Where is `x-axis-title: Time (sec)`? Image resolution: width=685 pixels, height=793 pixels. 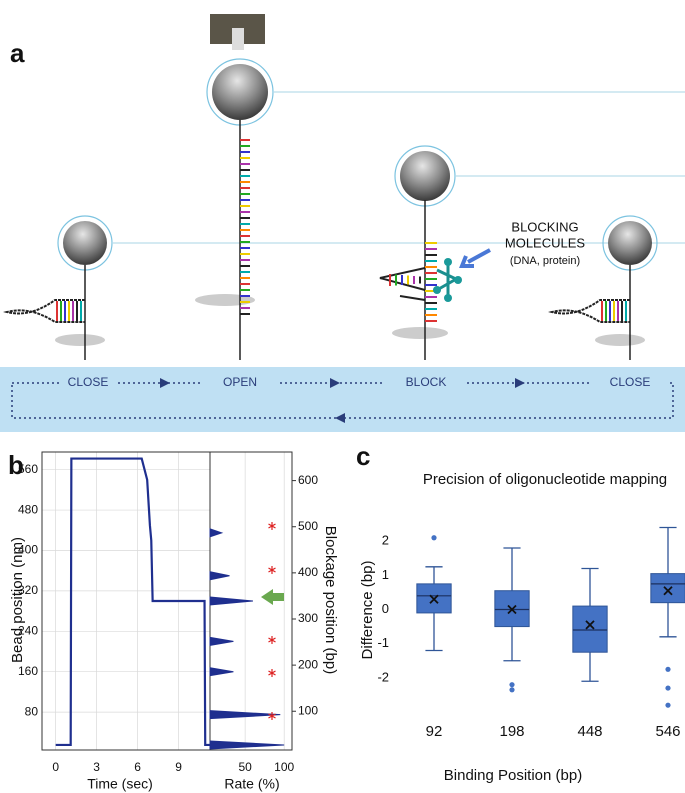 x-axis-title: Time (sec) is located at coordinates (120, 784).